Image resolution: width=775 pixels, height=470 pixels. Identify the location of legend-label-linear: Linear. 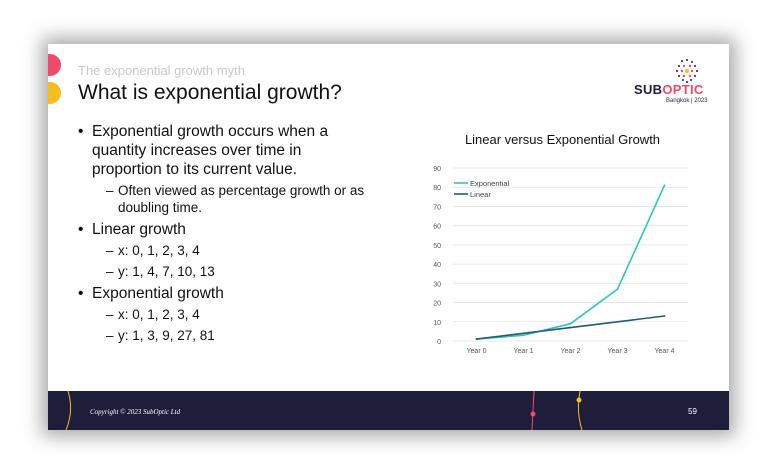
(480, 194).